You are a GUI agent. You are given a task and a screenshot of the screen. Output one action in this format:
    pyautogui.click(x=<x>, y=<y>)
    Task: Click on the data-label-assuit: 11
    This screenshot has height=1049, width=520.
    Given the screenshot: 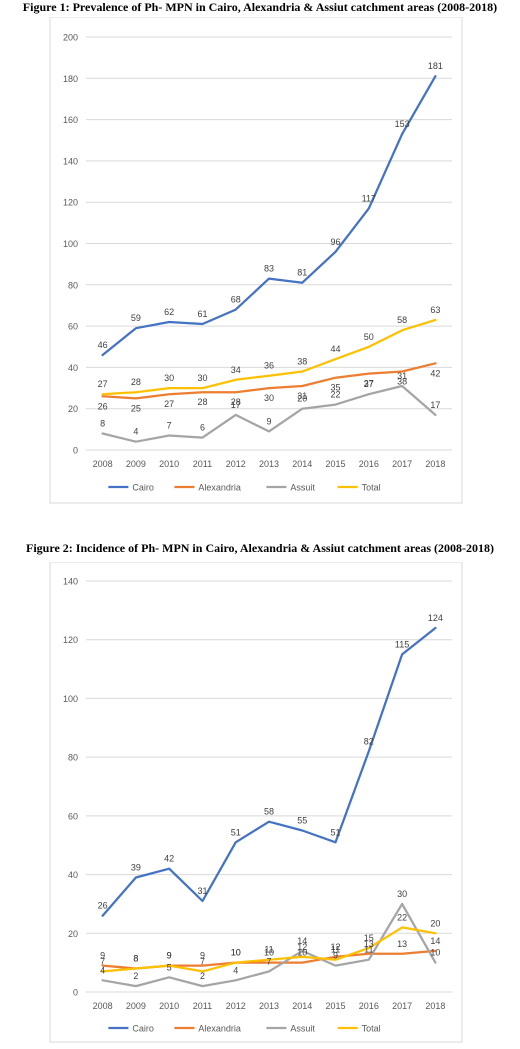 What is the action you would take?
    pyautogui.click(x=368, y=950)
    